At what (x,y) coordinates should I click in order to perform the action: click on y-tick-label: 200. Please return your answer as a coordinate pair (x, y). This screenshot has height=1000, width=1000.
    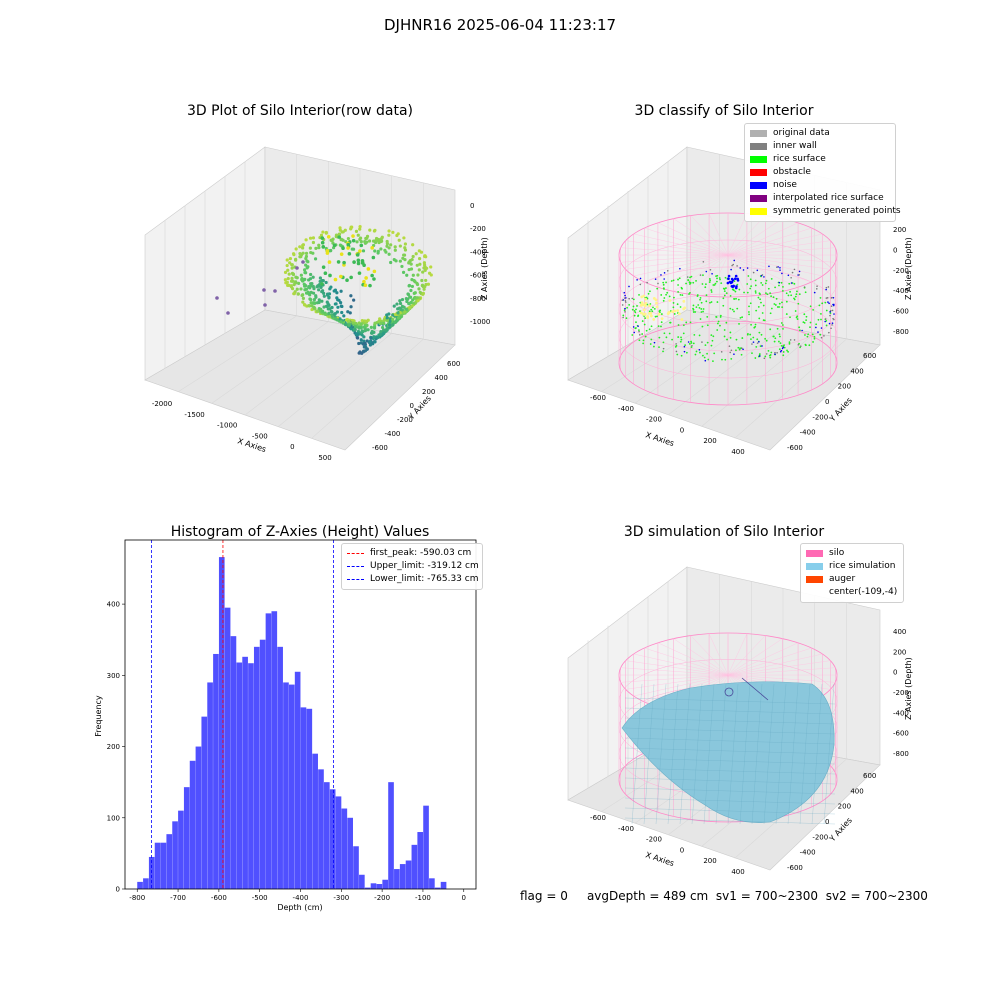
    Looking at the image, I should click on (113, 747).